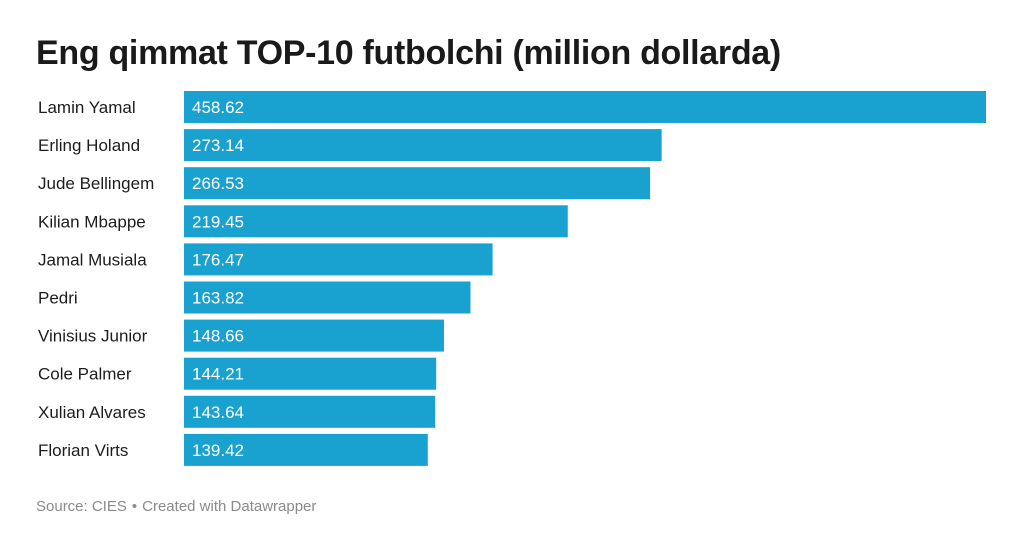 The width and height of the screenshot is (1024, 554). Describe the element at coordinates (218, 183) in the screenshot. I see `value-label: 266.53` at that location.